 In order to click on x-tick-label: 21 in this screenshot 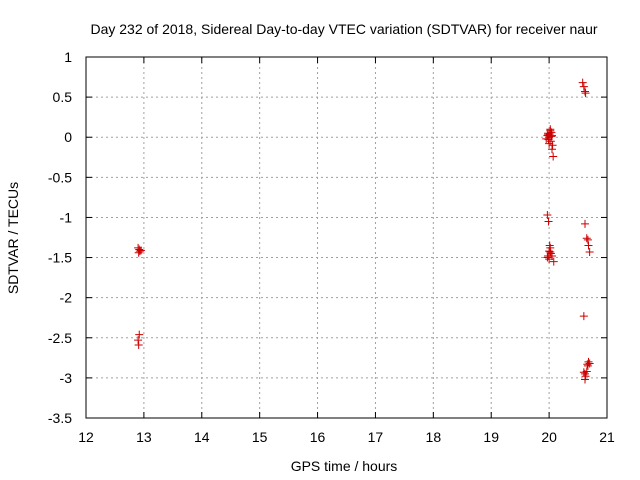, I will do `click(607, 437)`.